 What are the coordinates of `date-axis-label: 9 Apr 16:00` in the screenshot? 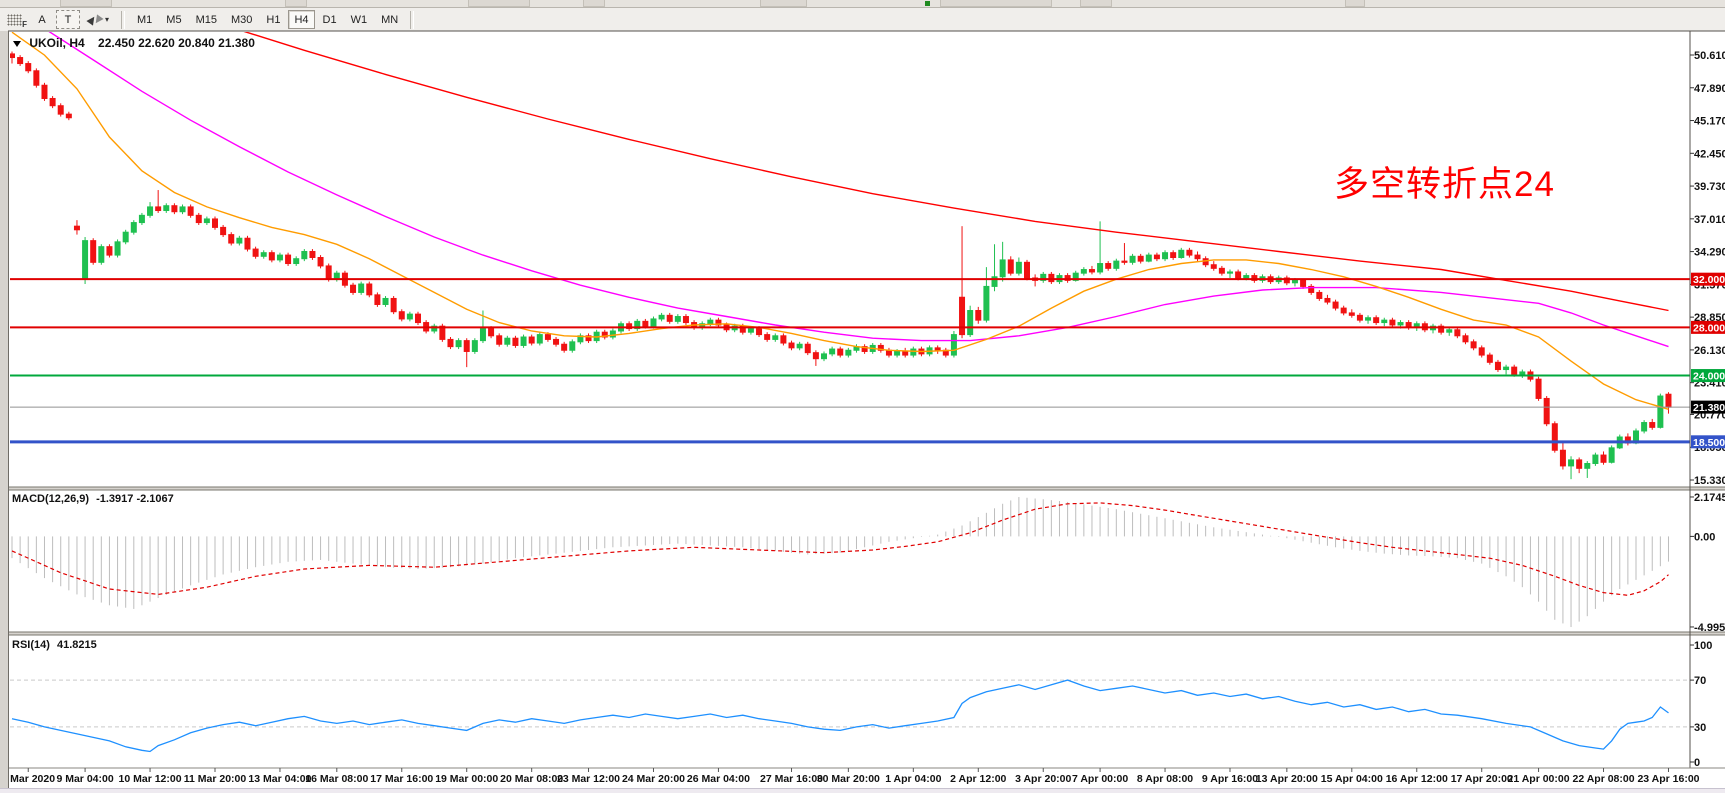 It's located at (1230, 779).